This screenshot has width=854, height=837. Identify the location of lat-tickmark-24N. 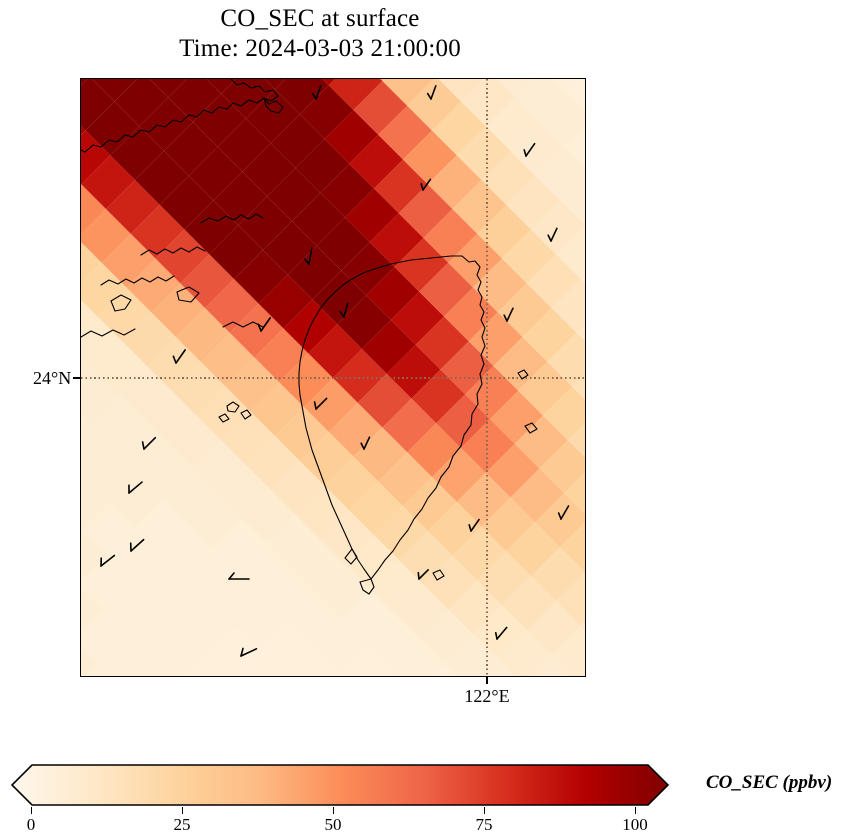
(76, 378).